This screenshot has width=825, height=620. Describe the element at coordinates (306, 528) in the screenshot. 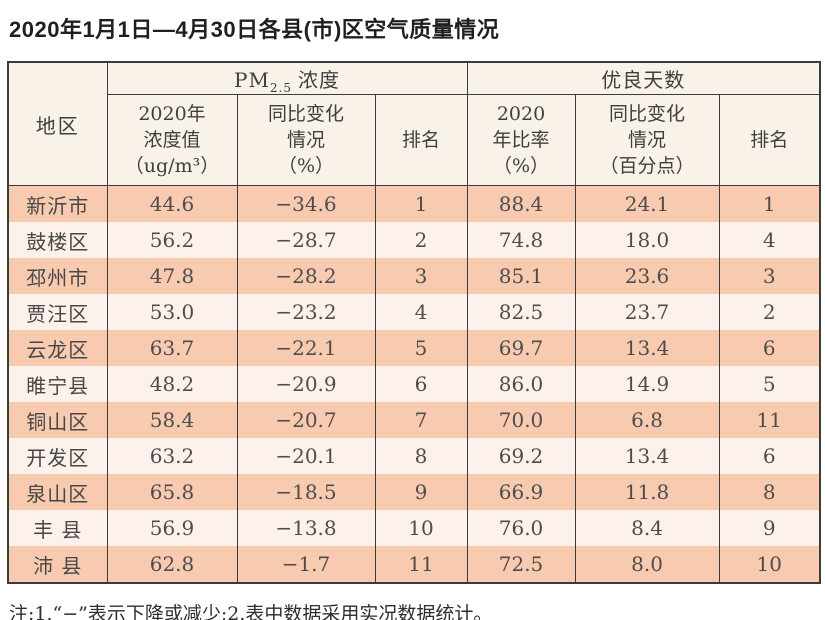

I see `pm-change-cell: −13.8` at that location.